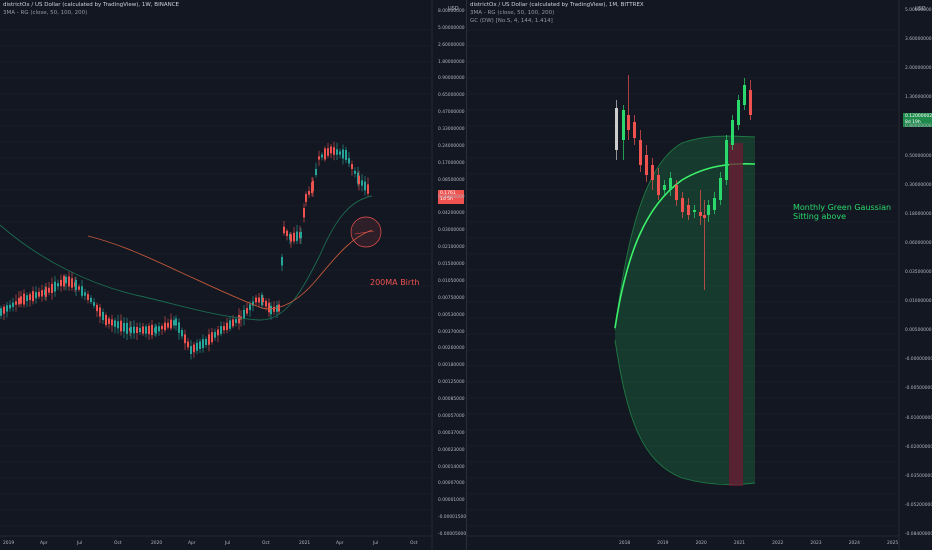 This screenshot has width=932, height=550. What do you see at coordinates (918, 272) in the screenshot?
I see `right-price-tick: 0.03500000` at bounding box center [918, 272].